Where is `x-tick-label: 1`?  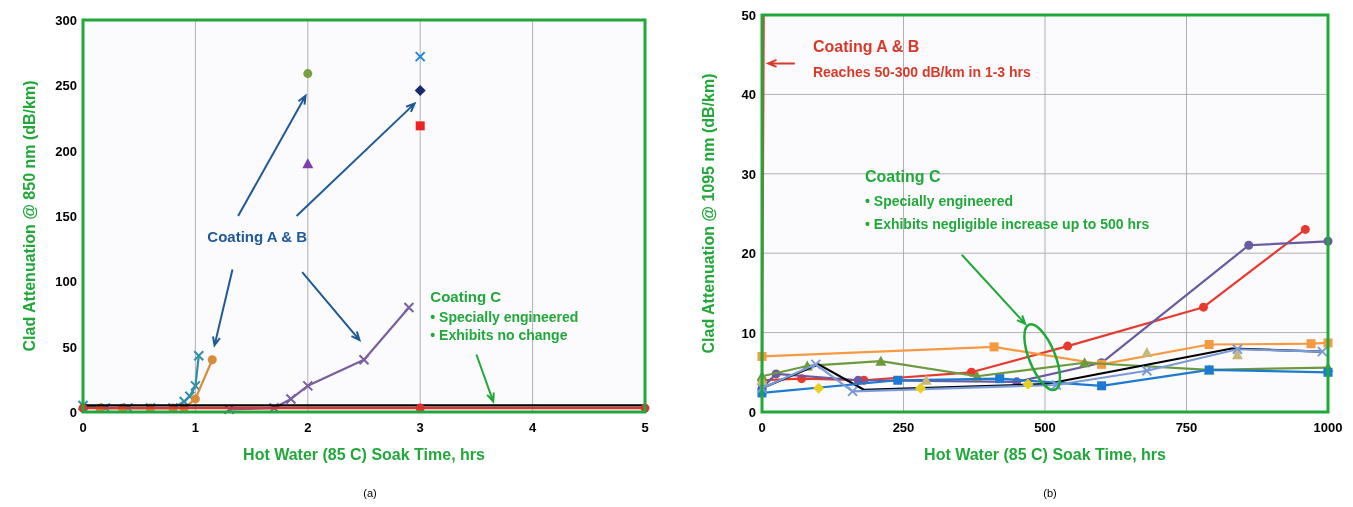
x-tick-label: 1 is located at coordinates (195, 427).